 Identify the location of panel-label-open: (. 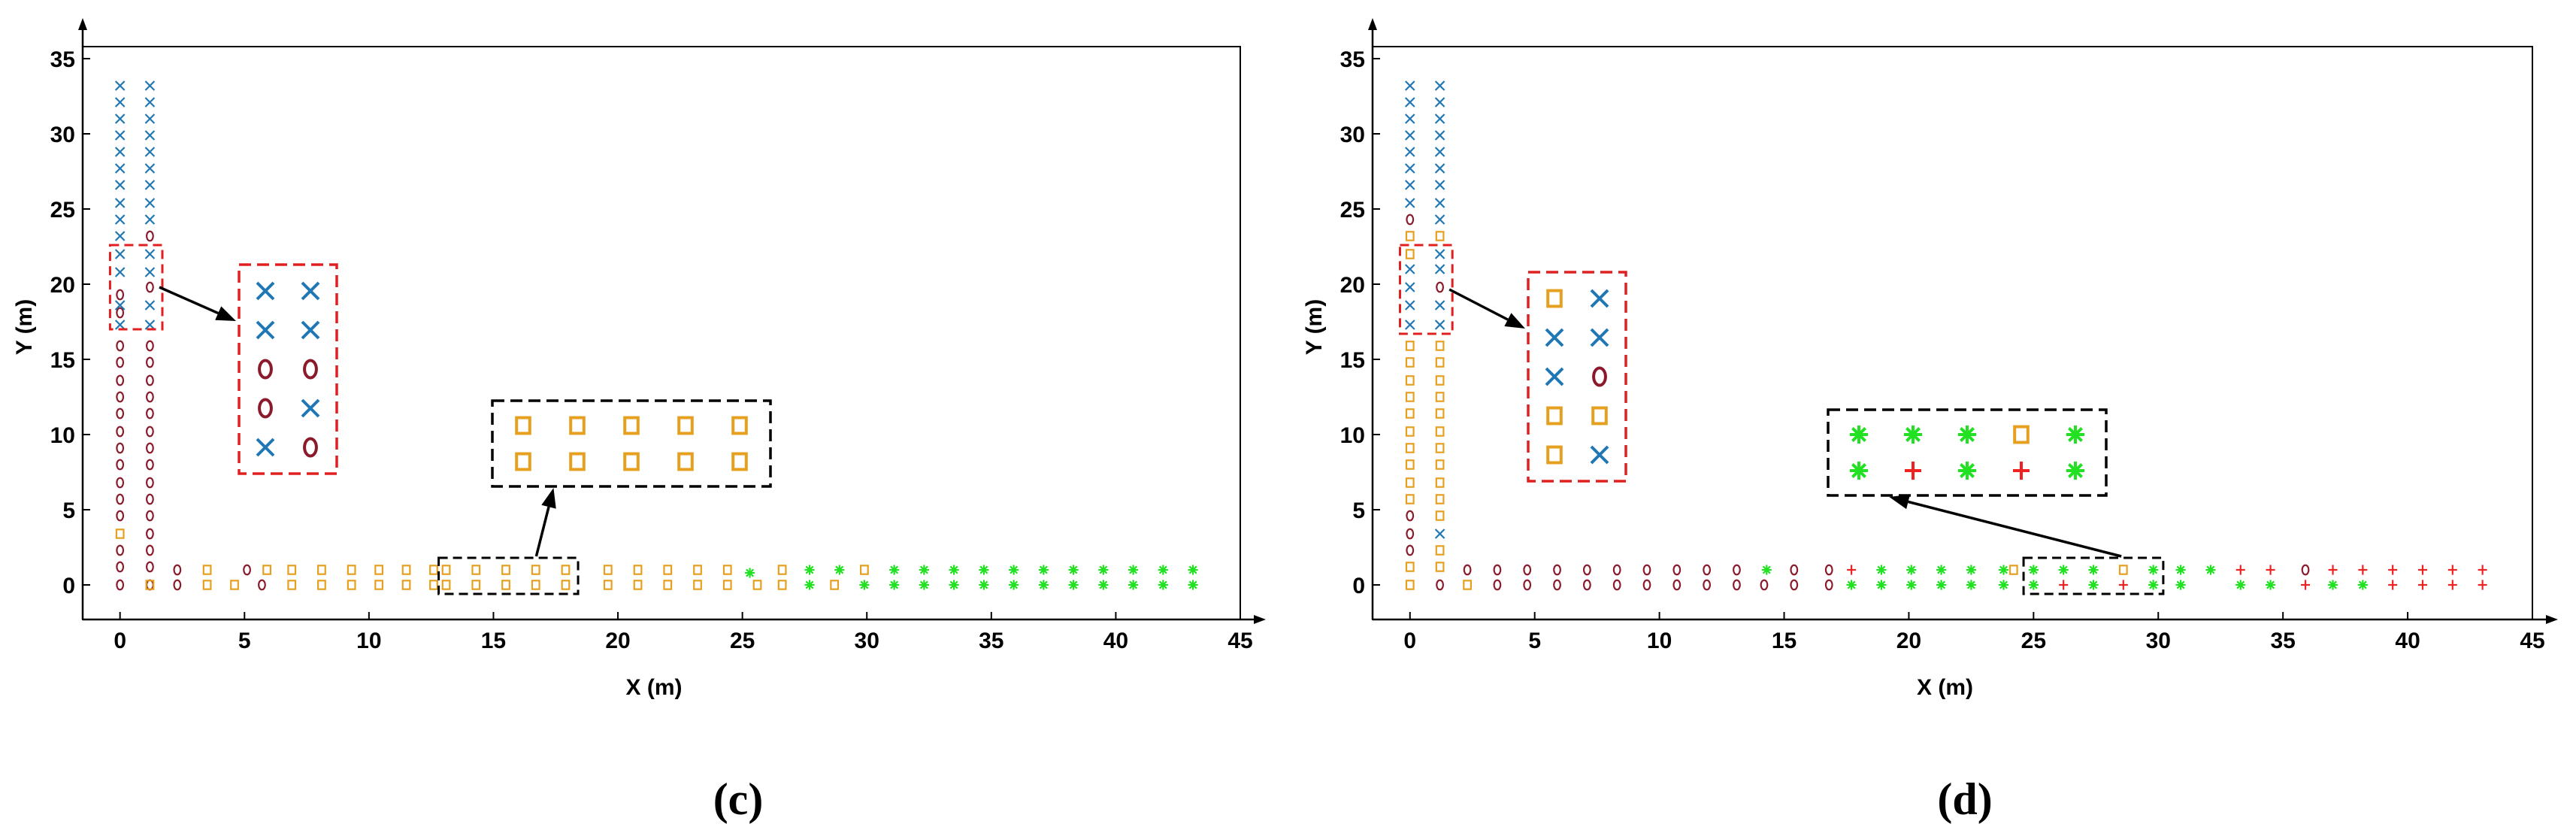
(720, 799).